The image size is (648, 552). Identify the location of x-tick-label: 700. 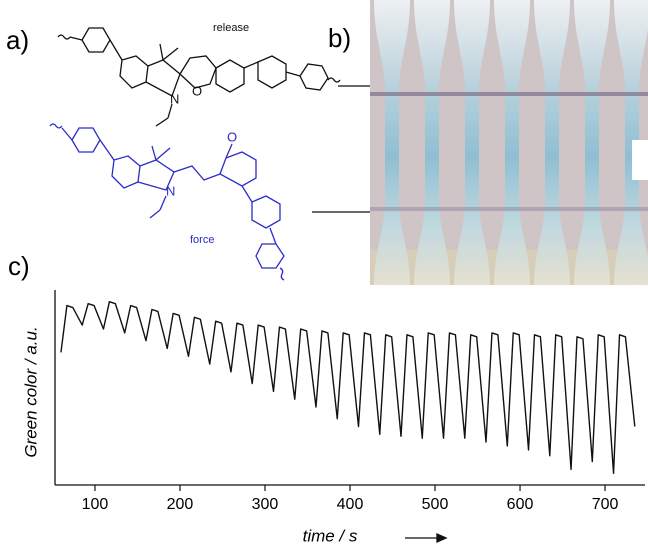
(605, 504).